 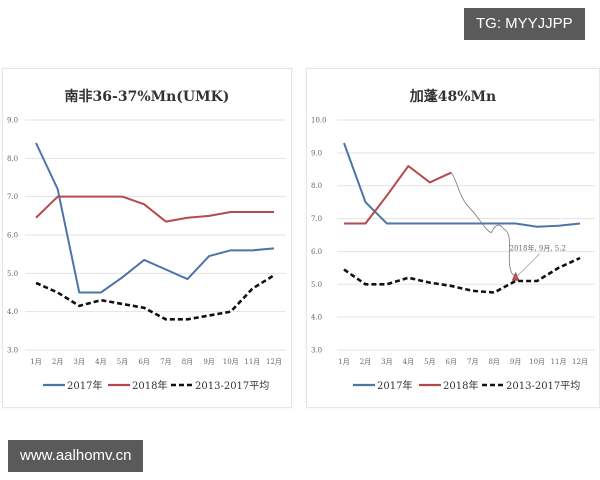 What do you see at coordinates (147, 96) in the screenshot?
I see `chart-title: 南非36-37%Mn(UMK)` at bounding box center [147, 96].